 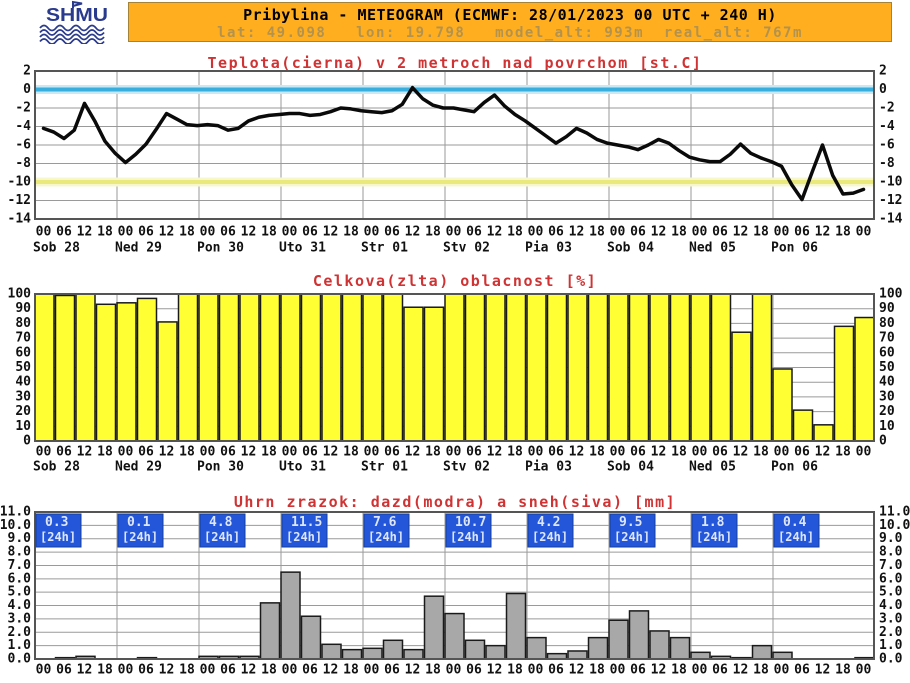 I want to click on logo-wordmark: SHMU, so click(x=77, y=15).